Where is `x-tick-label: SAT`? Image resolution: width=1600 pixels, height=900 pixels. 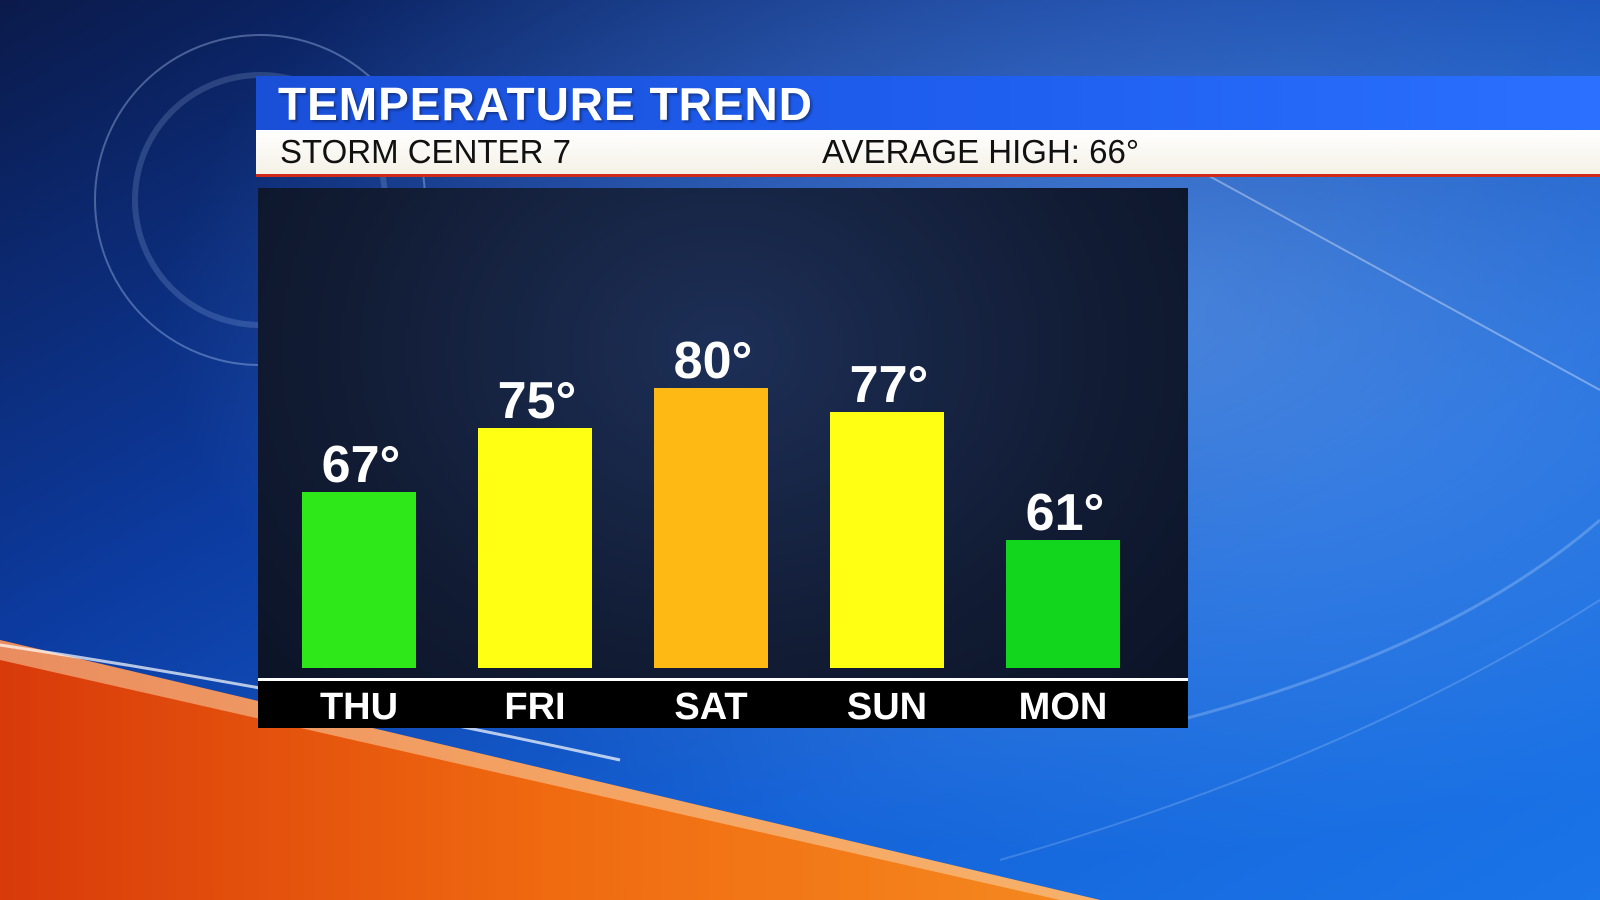 x-tick-label: SAT is located at coordinates (710, 707).